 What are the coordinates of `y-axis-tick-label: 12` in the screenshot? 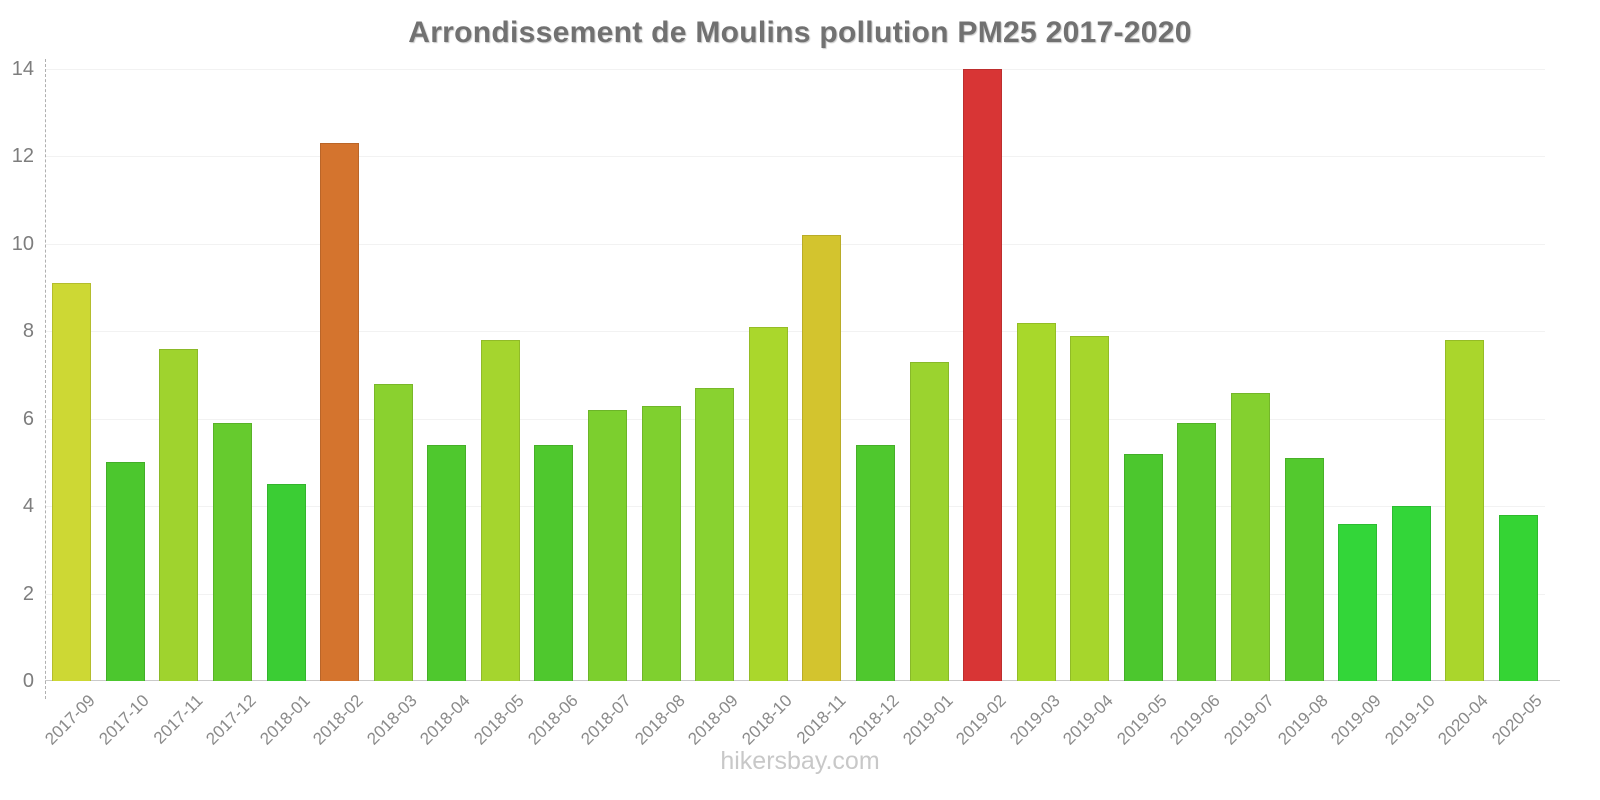 It's located at (22, 156).